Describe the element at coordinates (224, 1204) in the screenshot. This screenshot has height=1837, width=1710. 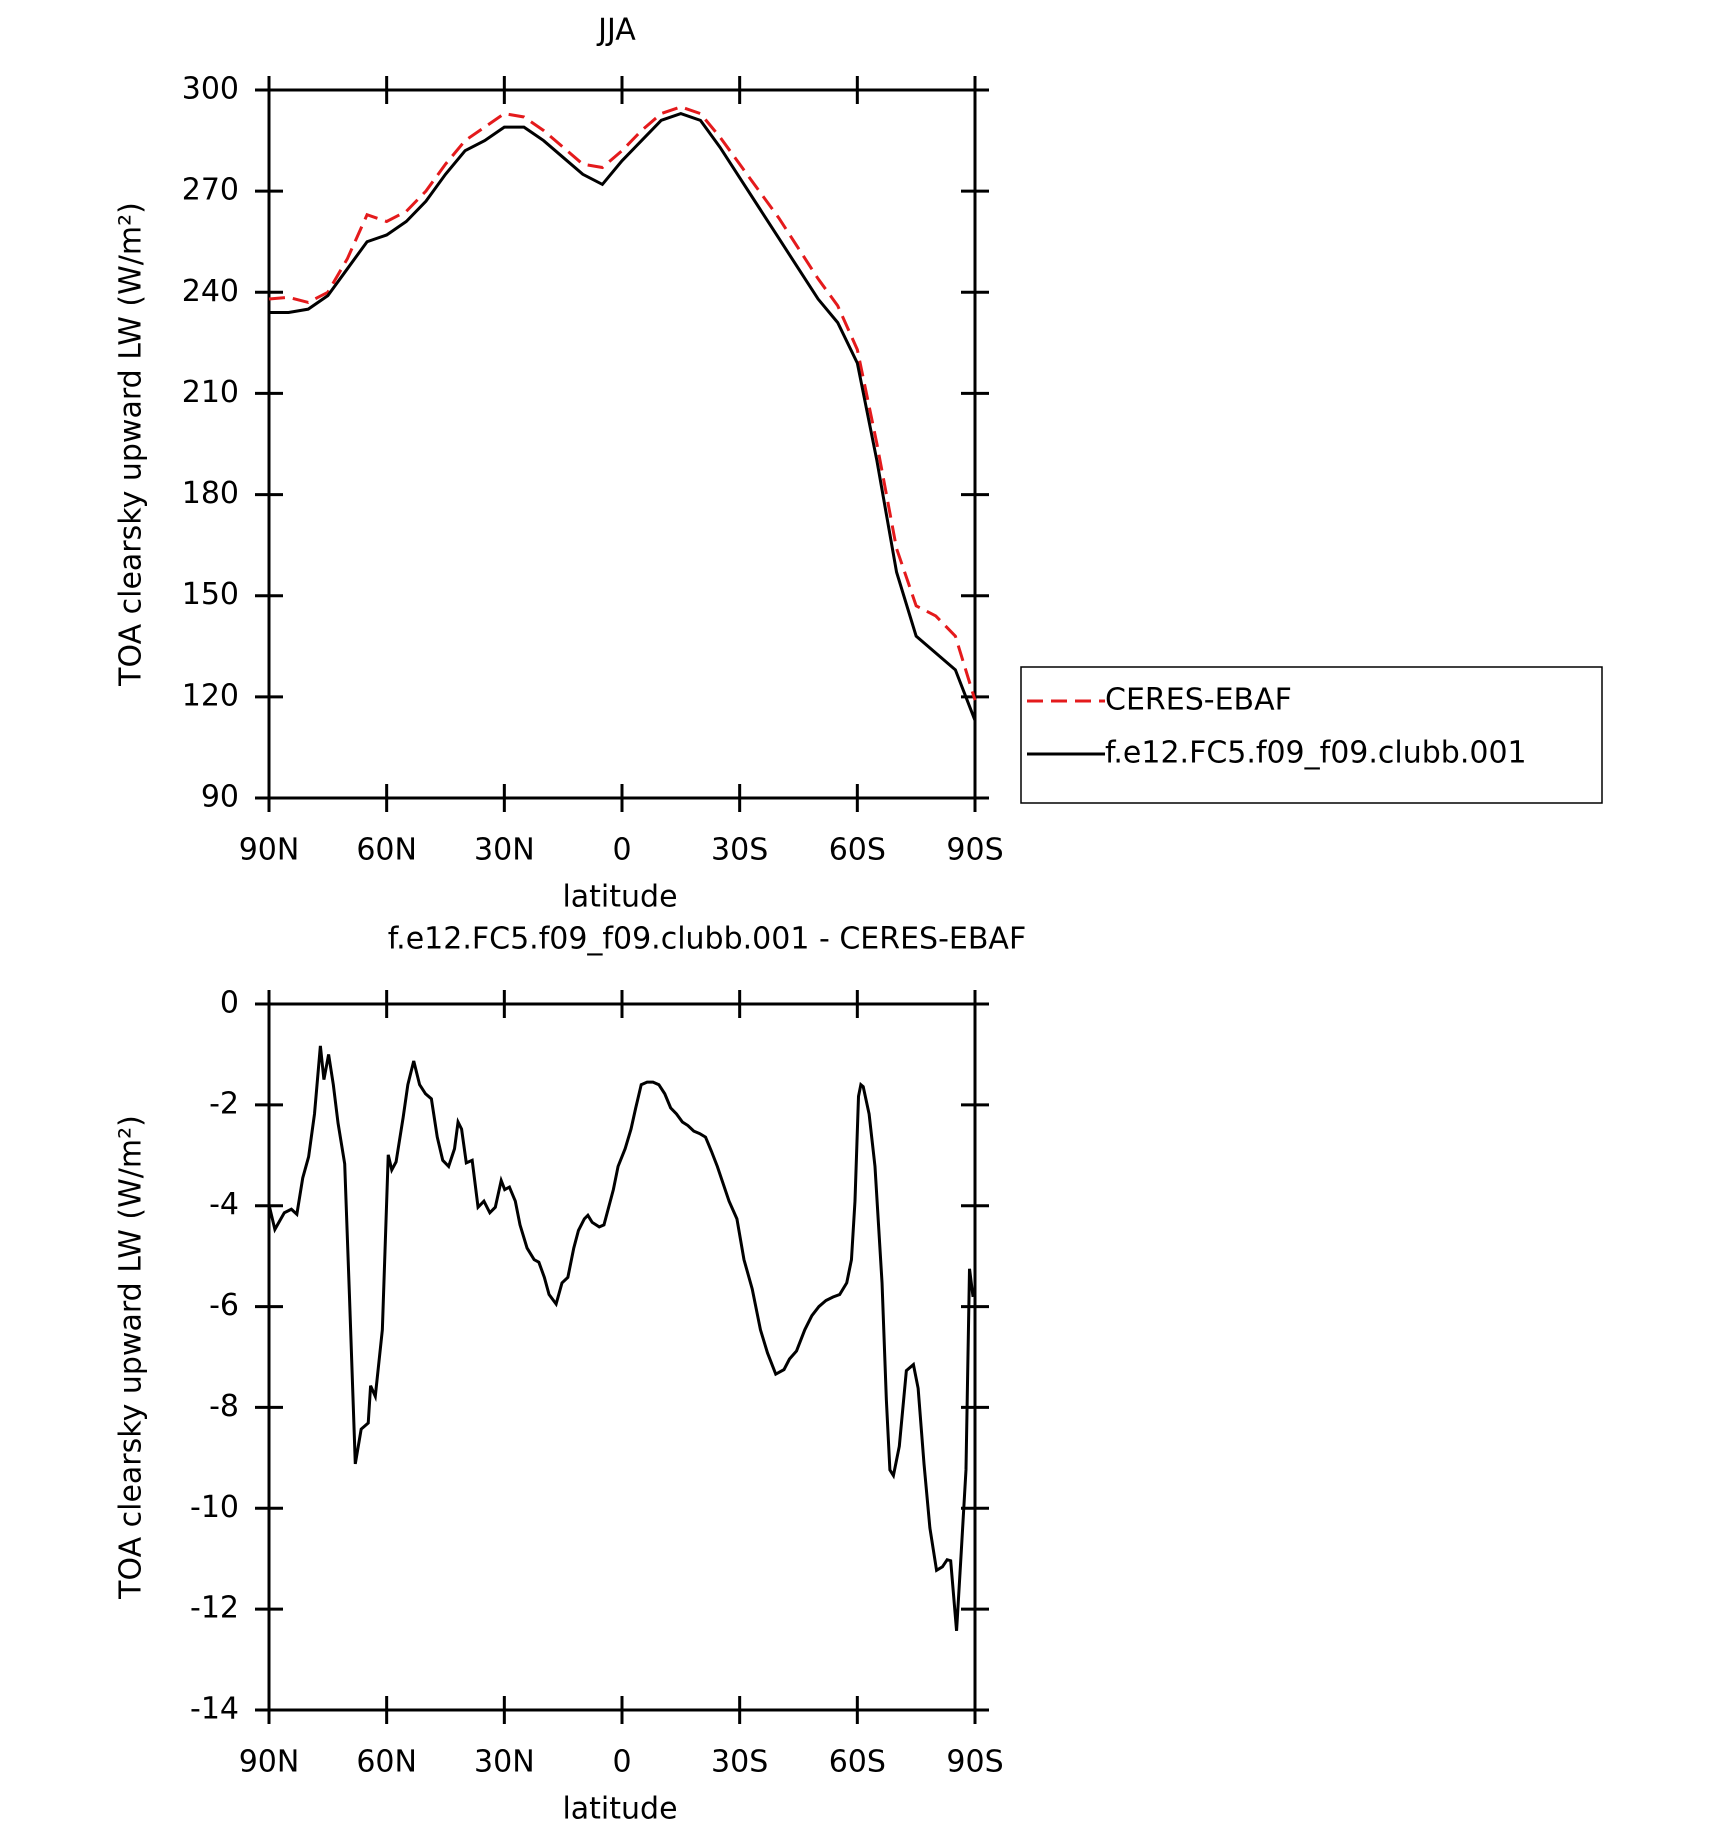
I see `y-tick-label: -4` at that location.